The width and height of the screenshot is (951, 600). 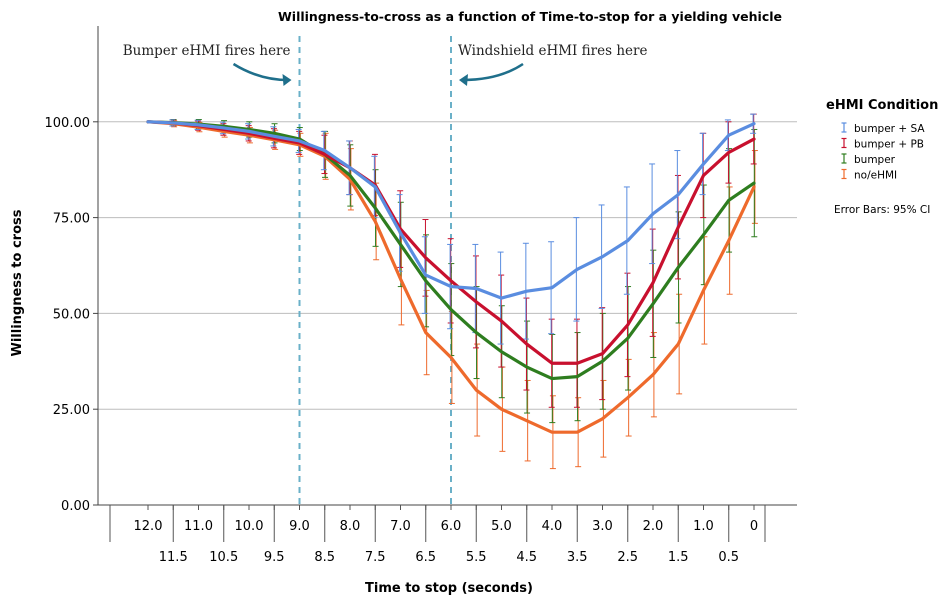 I want to click on legend-label-0: bumper + SA, so click(x=889, y=129).